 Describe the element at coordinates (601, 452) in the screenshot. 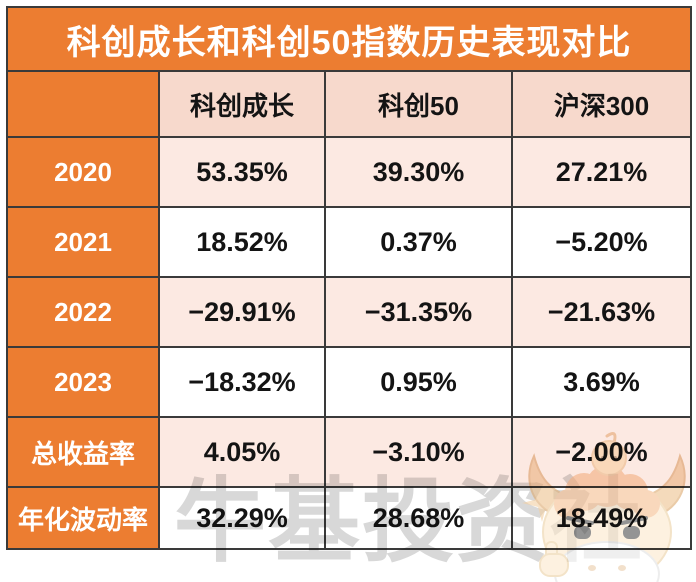

I see `value-cell: −2.00%` at that location.